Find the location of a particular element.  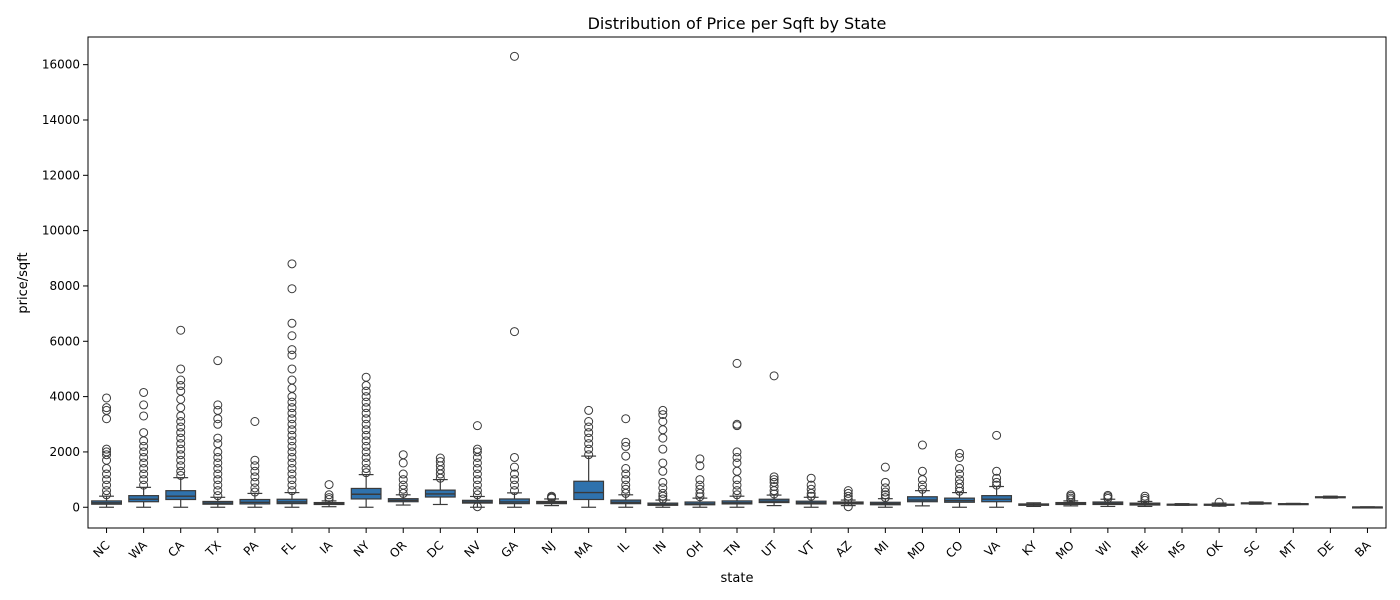

box-OR is located at coordinates (403, 478).